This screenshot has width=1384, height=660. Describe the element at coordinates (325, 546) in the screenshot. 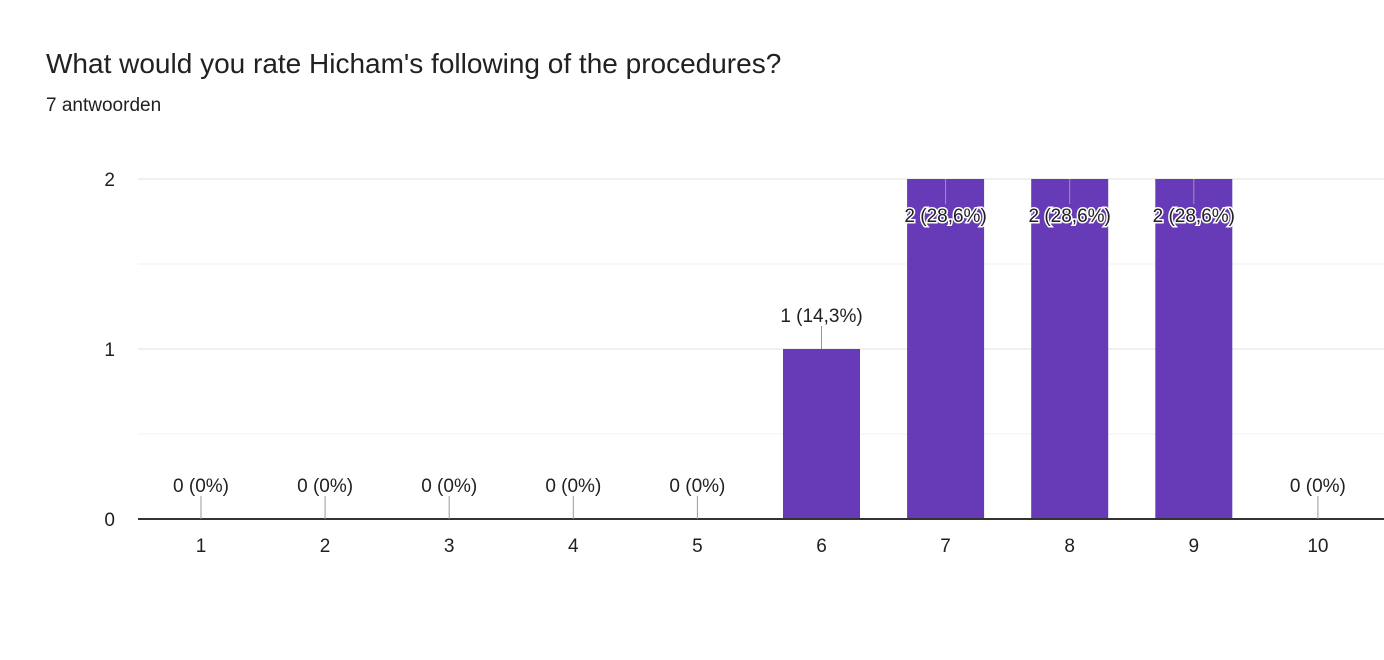

I see `x-tick-label: 2` at that location.